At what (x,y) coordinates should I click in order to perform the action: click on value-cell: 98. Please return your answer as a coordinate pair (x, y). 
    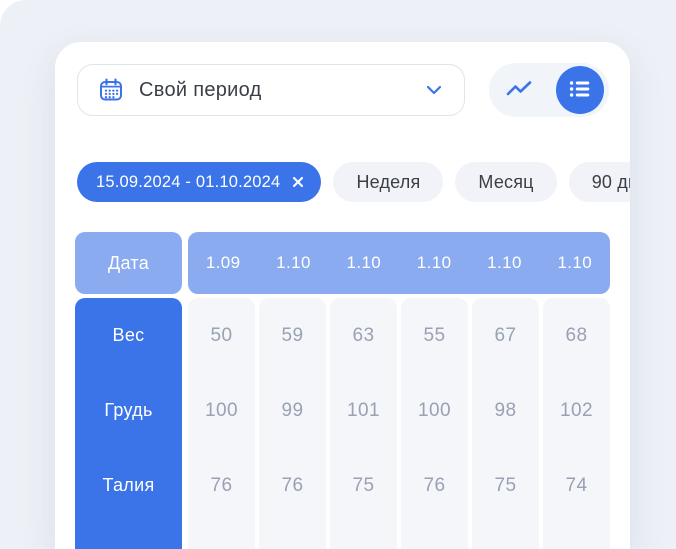
    Looking at the image, I should click on (505, 410).